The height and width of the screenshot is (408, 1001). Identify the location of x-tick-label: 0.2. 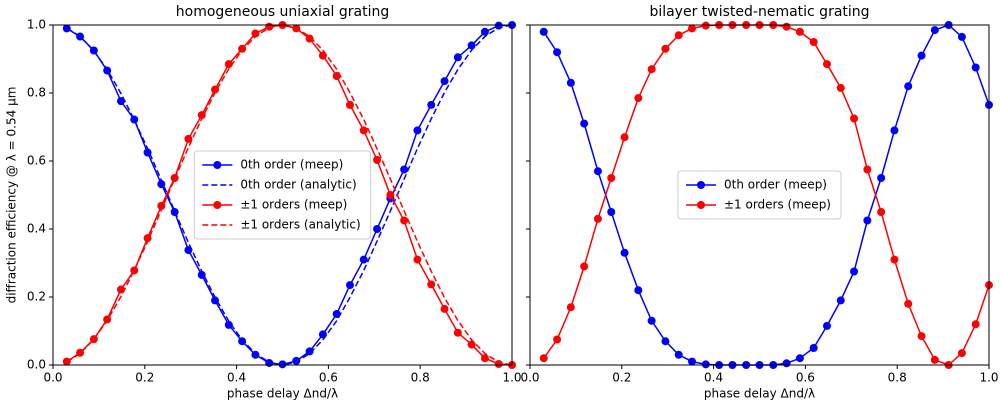
(144, 378).